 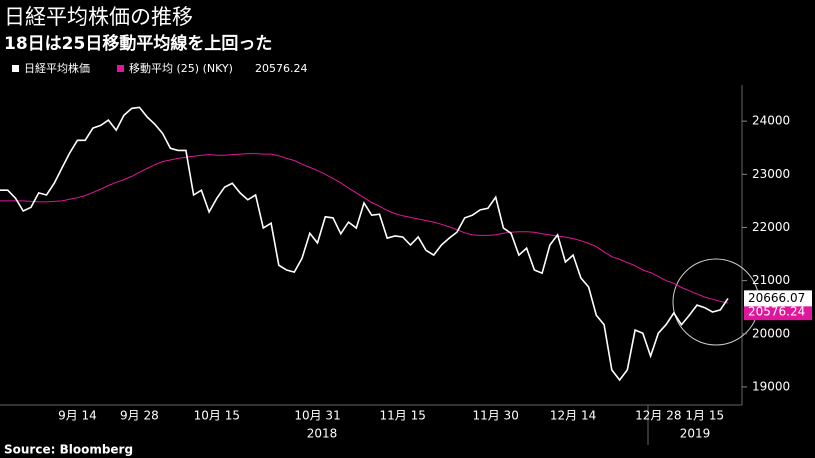 I want to click on legend-value: 20576.24, so click(x=281, y=68).